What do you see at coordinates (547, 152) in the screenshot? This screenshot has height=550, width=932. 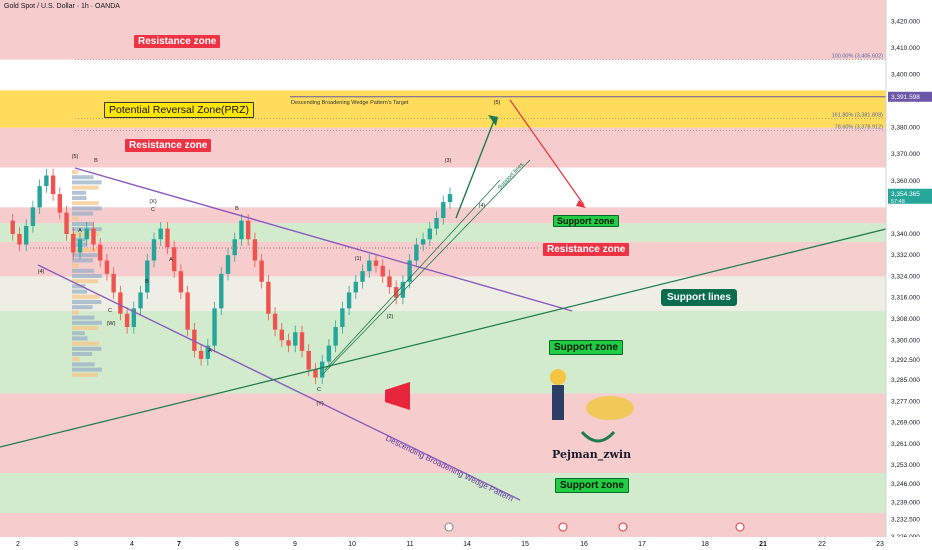 I see `target-arrow-down` at bounding box center [547, 152].